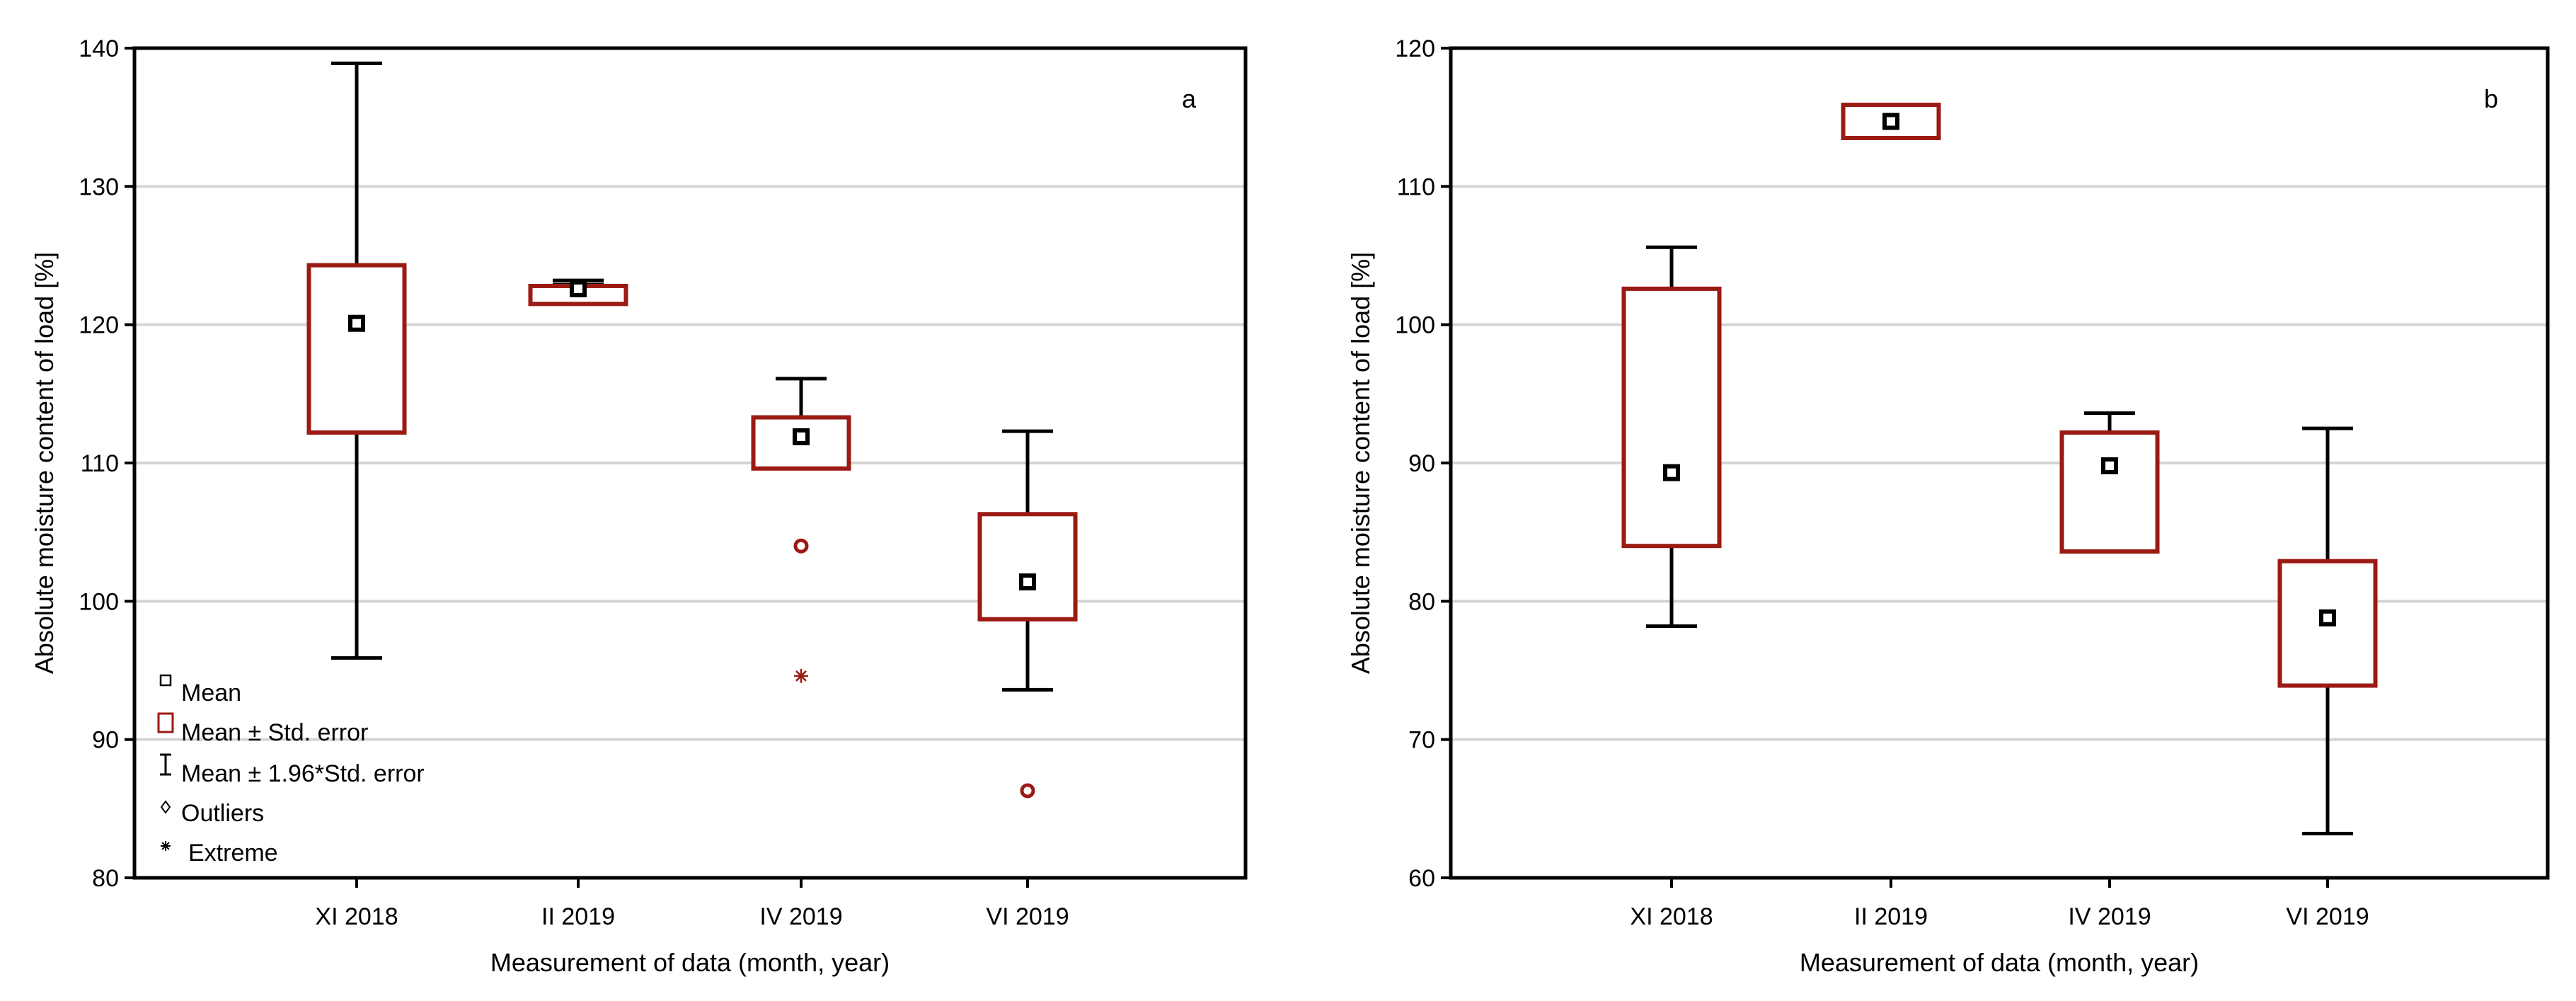 The image size is (2576, 1001). Describe the element at coordinates (166, 846) in the screenshot. I see `legend-extreme-swatch` at that location.